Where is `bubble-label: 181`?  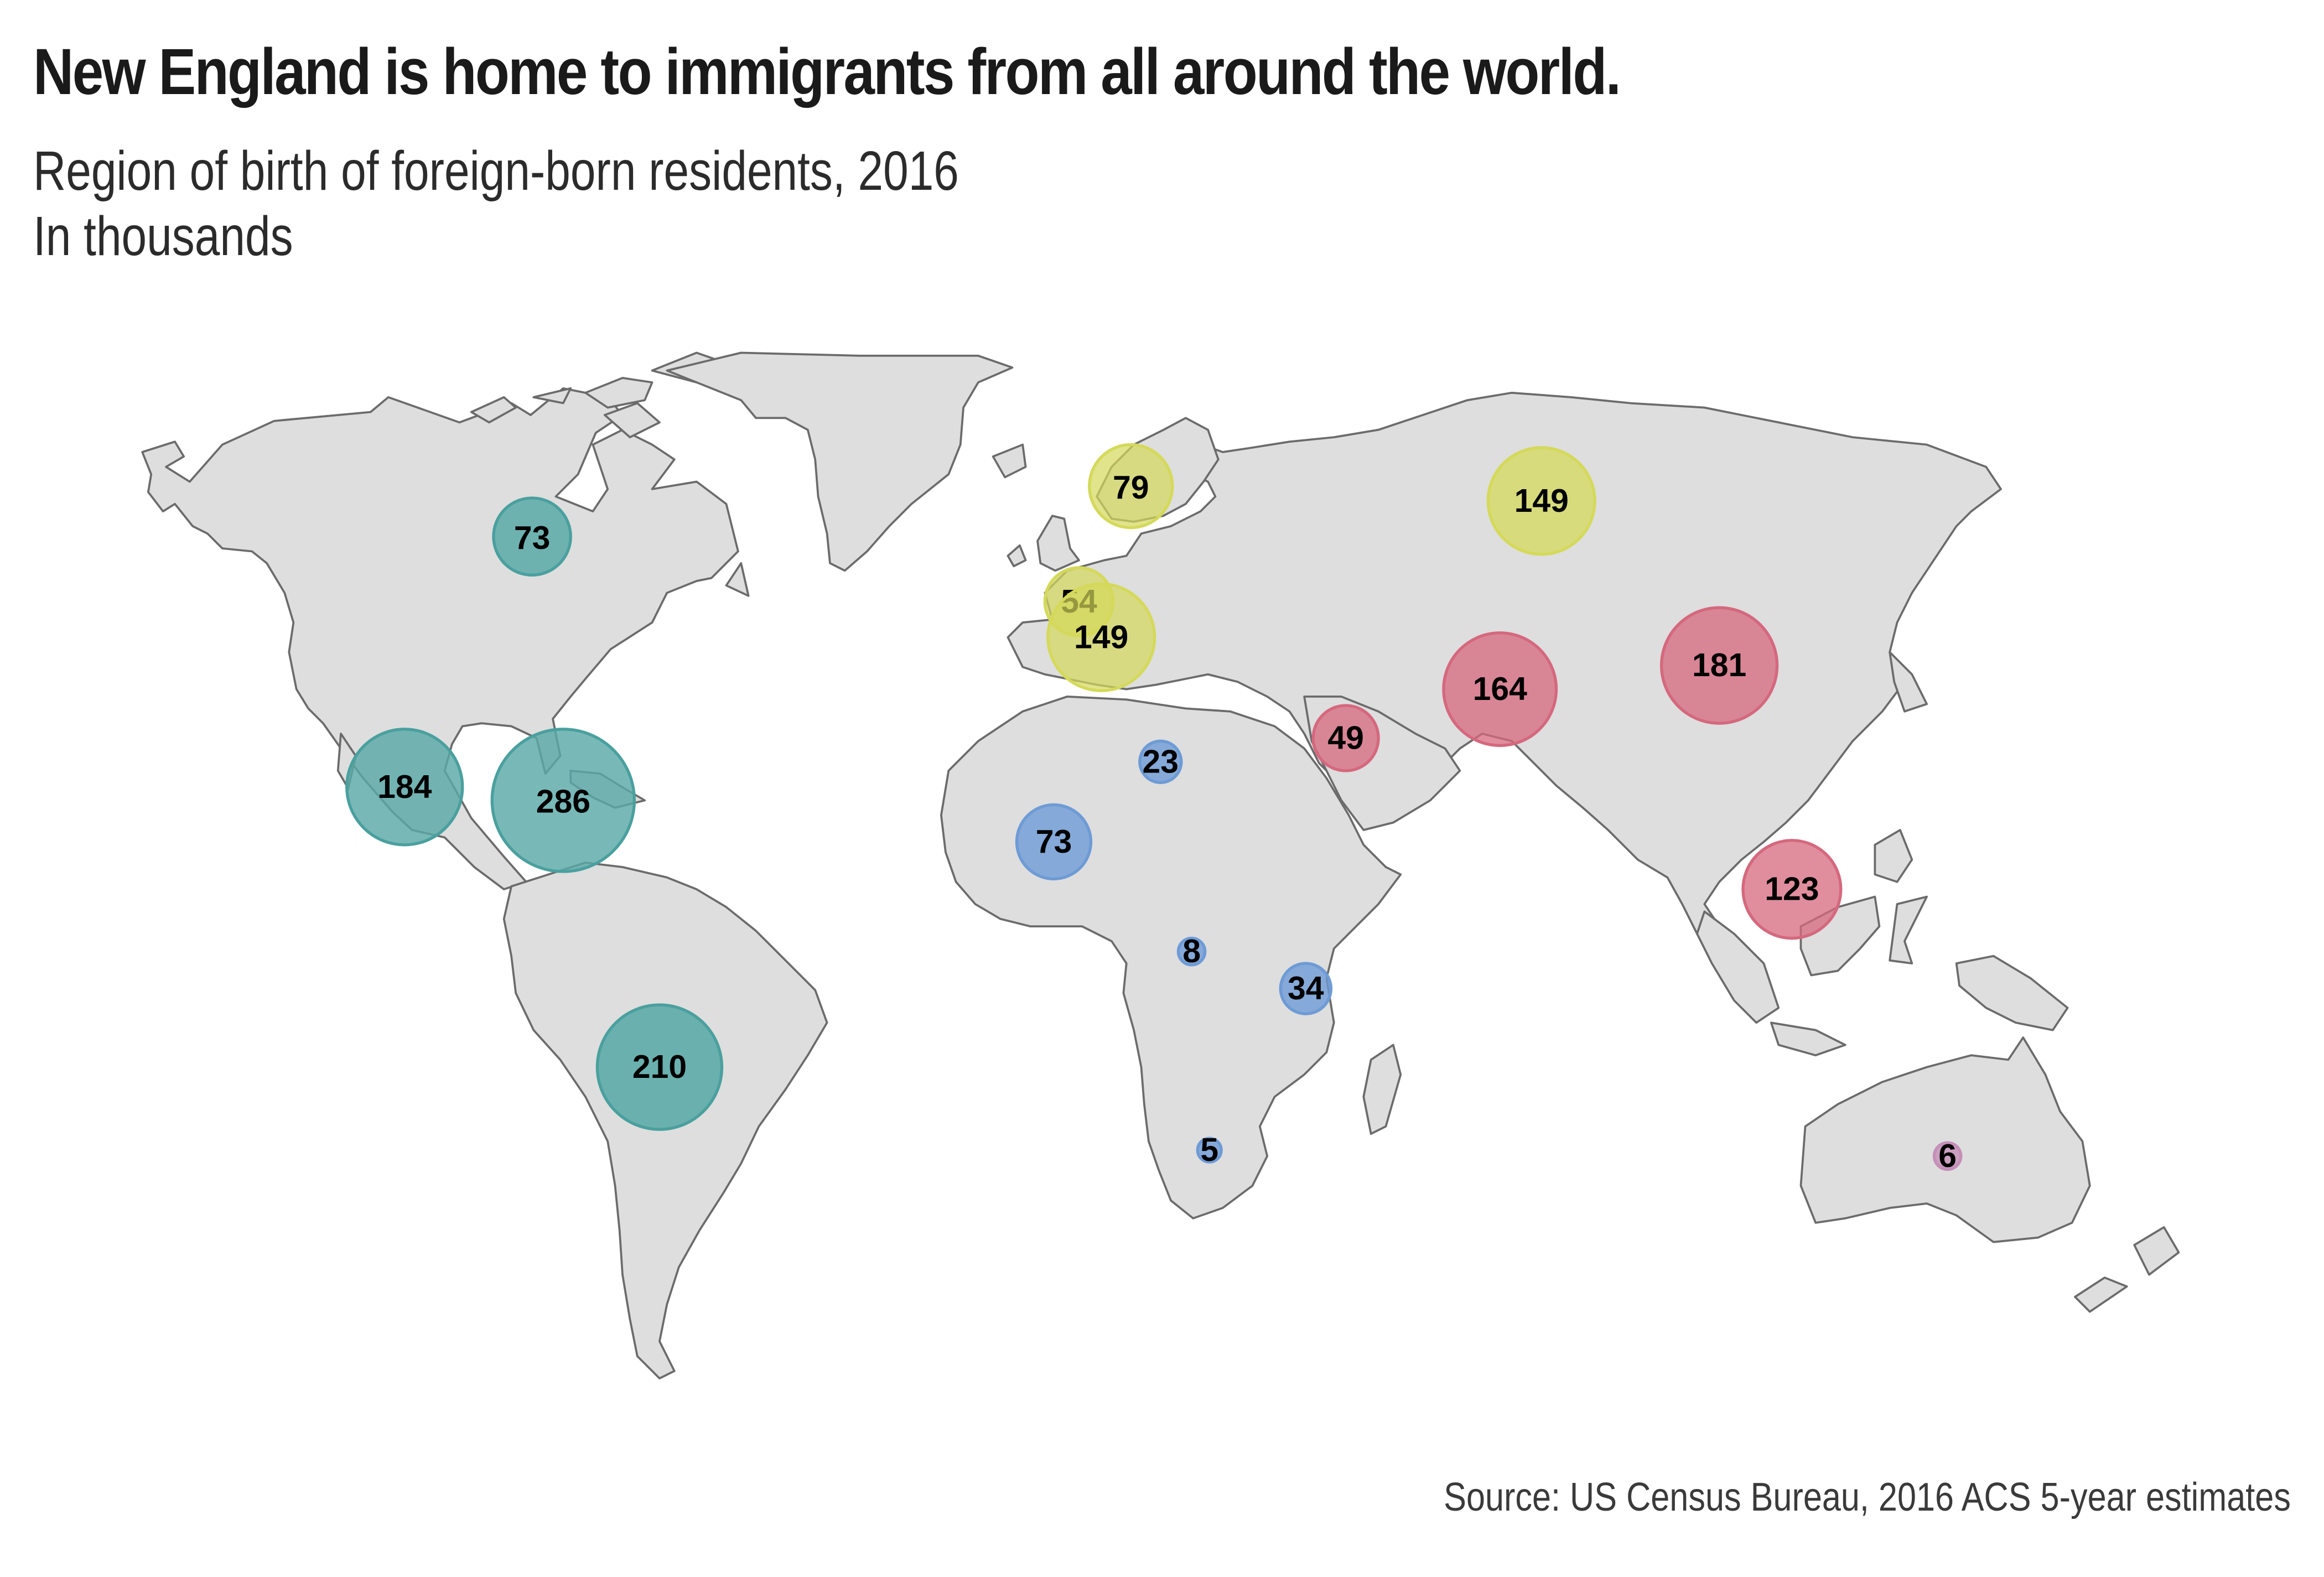
bubble-label: 181 is located at coordinates (1719, 665).